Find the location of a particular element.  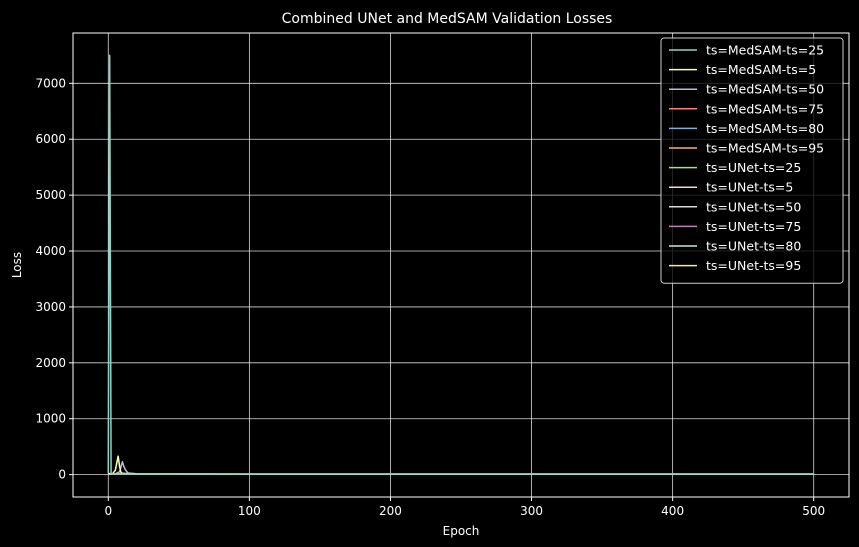

y-axis-label: Loss is located at coordinates (17, 265).